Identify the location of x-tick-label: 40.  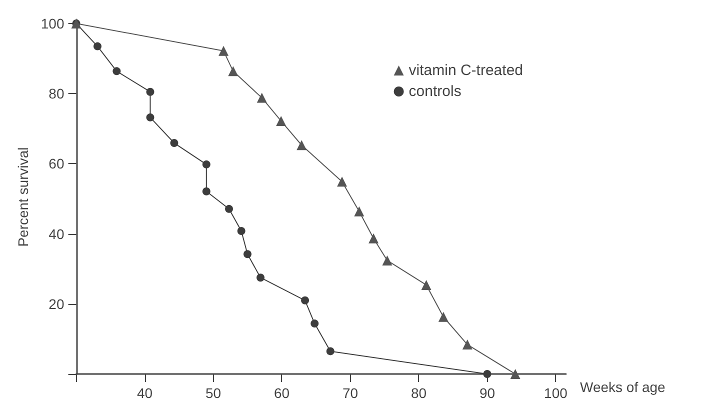
(144, 393).